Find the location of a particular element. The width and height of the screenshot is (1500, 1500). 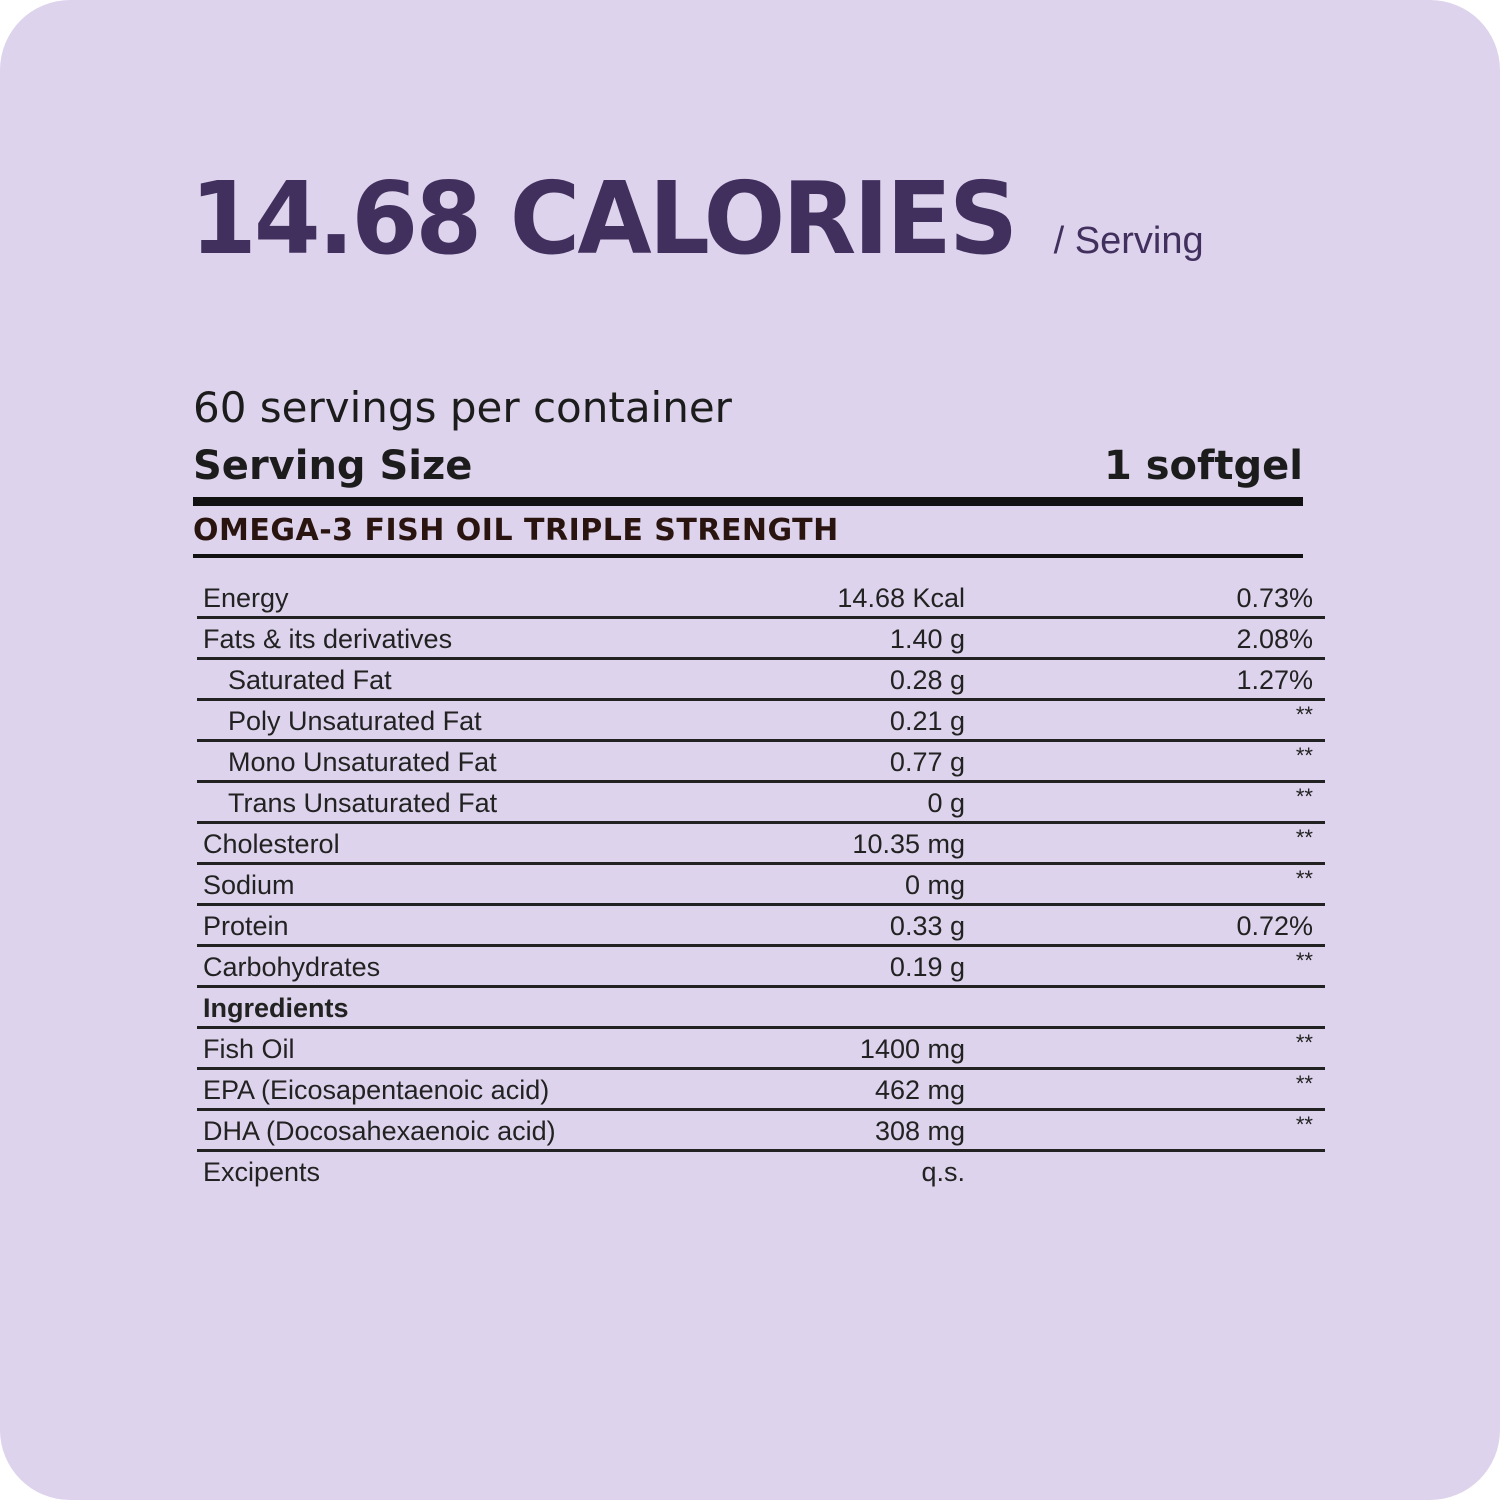

table-row: Carbohydrates 0.19 g ** is located at coordinates (761, 967).